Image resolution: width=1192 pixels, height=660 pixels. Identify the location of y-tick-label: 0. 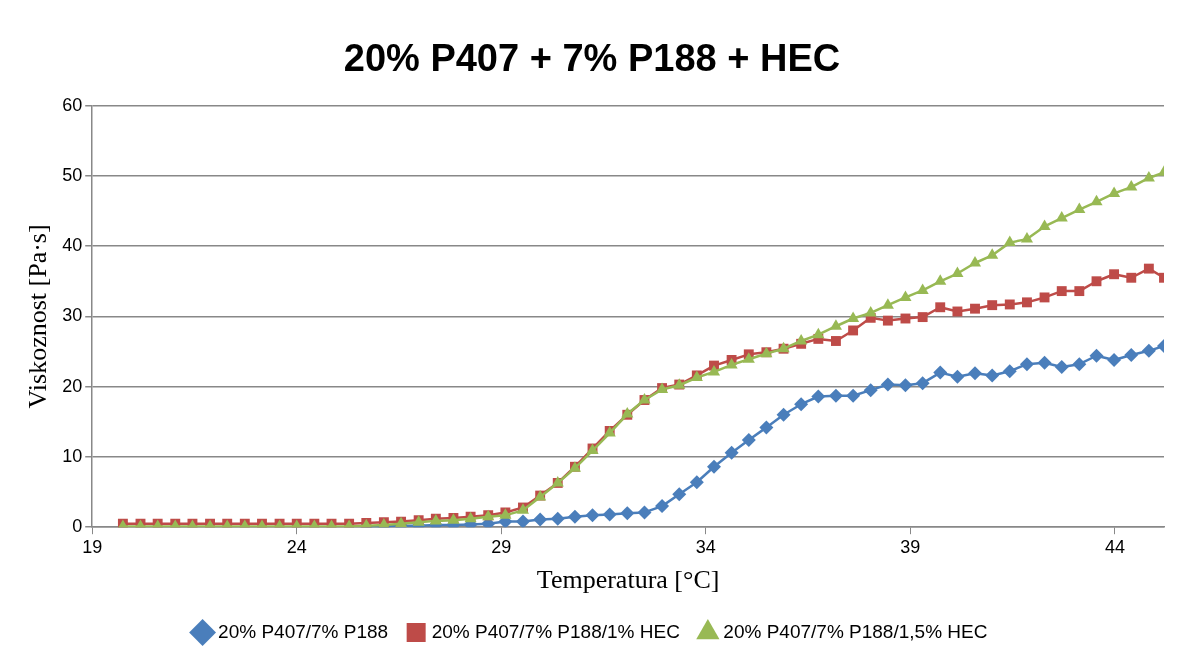
(77, 526).